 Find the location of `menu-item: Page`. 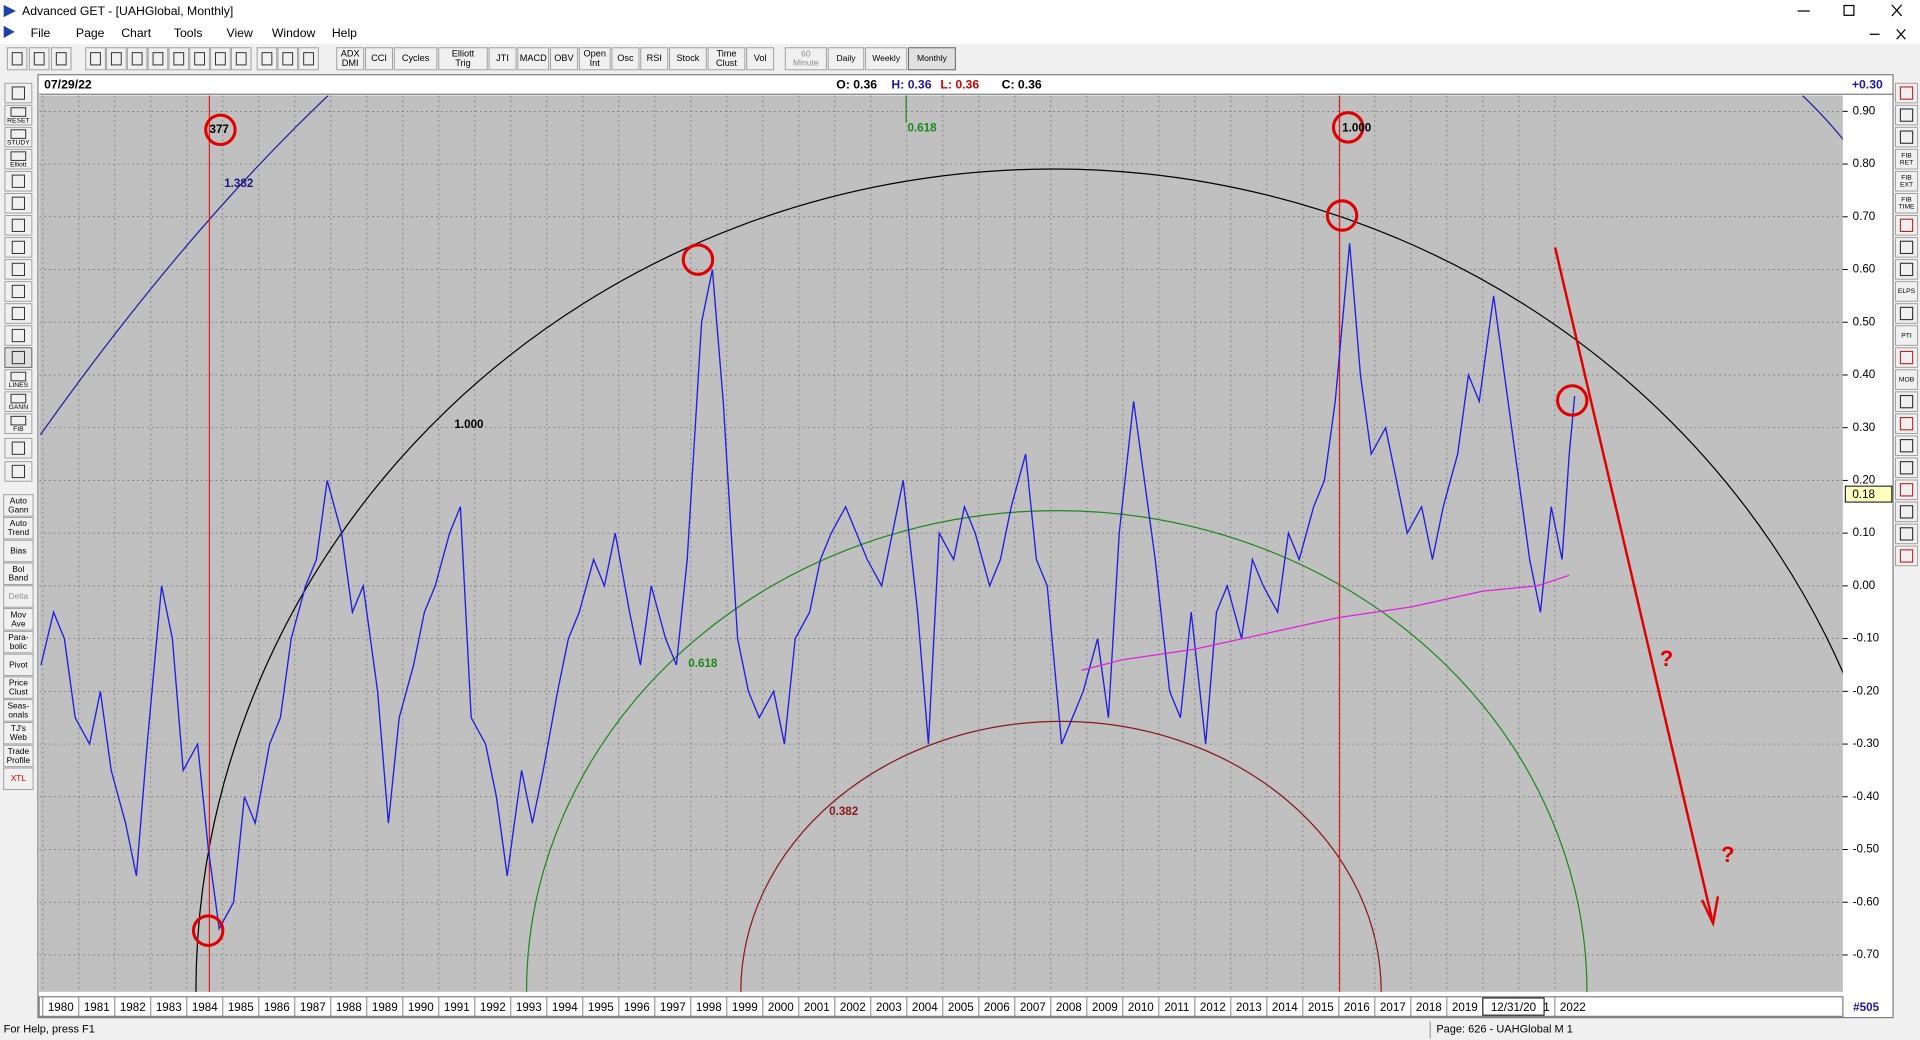

menu-item: Page is located at coordinates (90, 33).